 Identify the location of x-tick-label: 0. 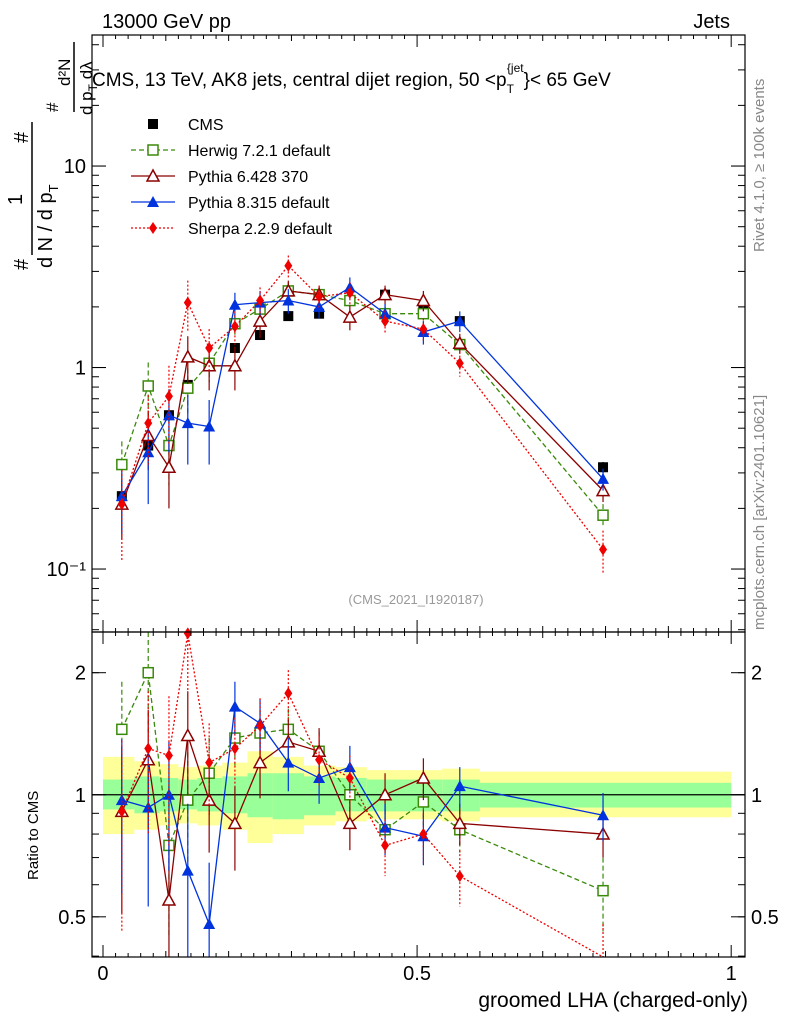
(102, 974).